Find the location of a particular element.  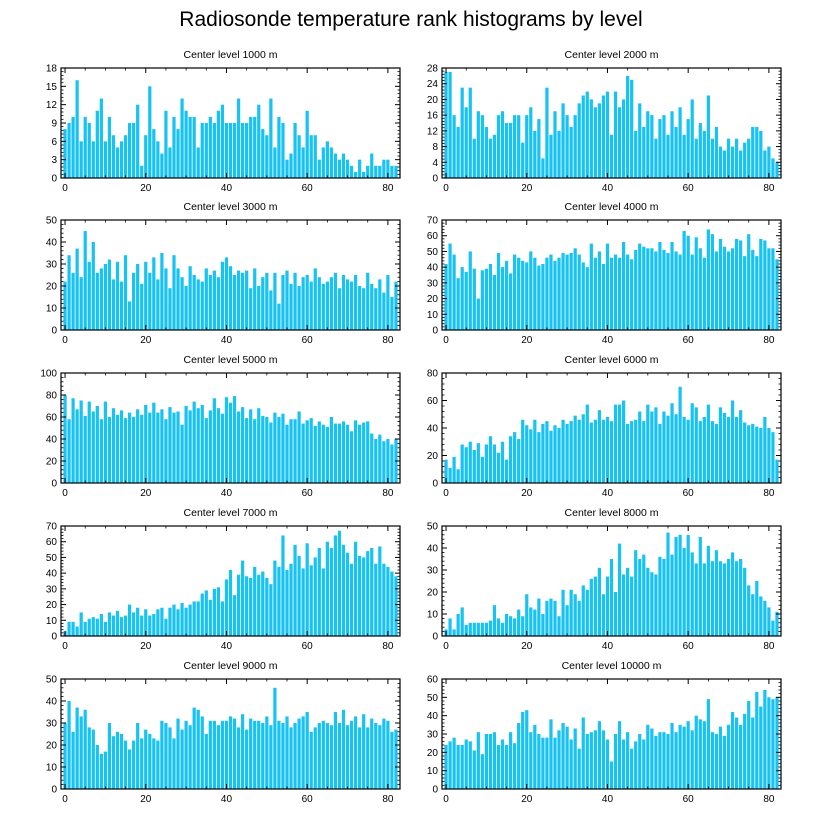

y-tick-label: 50 is located at coordinates (52, 221).